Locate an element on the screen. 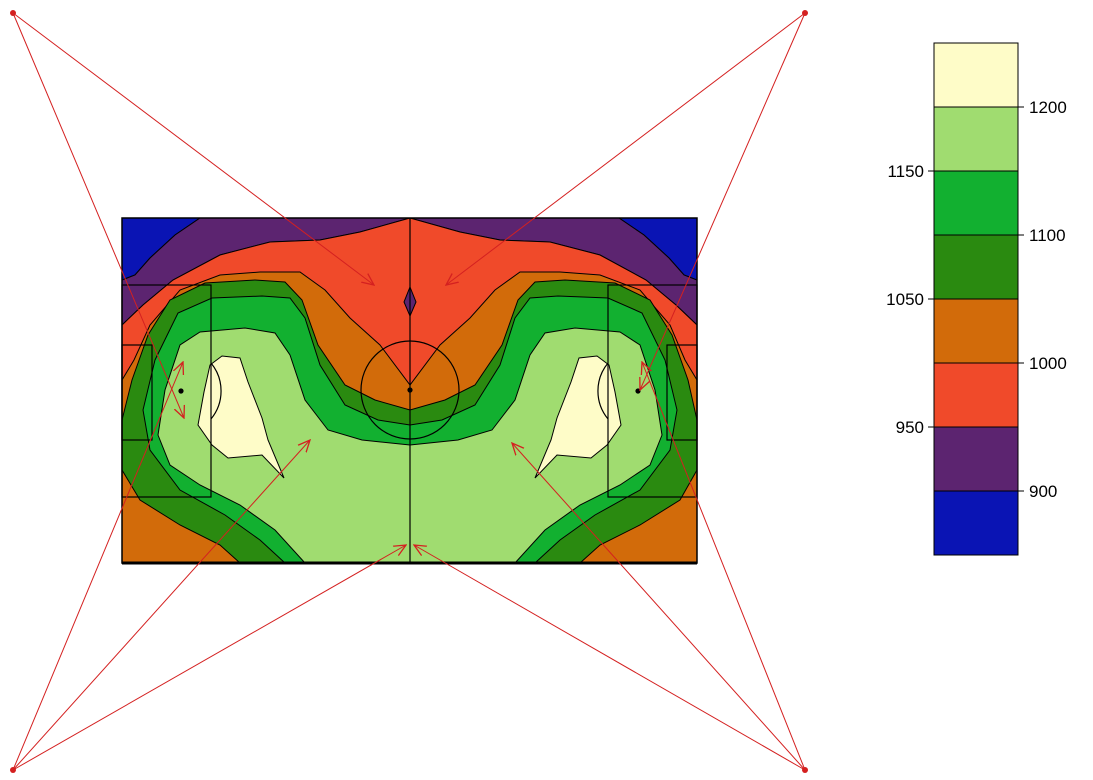 This screenshot has height=780, width=1093. left-penalty-spot is located at coordinates (181, 391).